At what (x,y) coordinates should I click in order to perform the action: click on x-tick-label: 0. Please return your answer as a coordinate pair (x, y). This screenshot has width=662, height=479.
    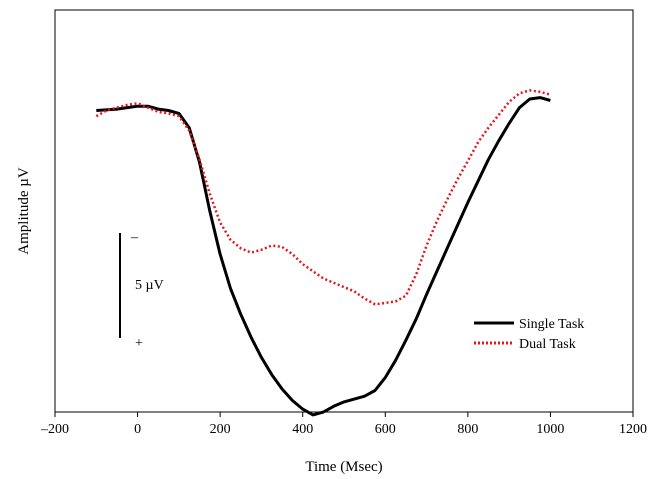
    Looking at the image, I should click on (137, 429).